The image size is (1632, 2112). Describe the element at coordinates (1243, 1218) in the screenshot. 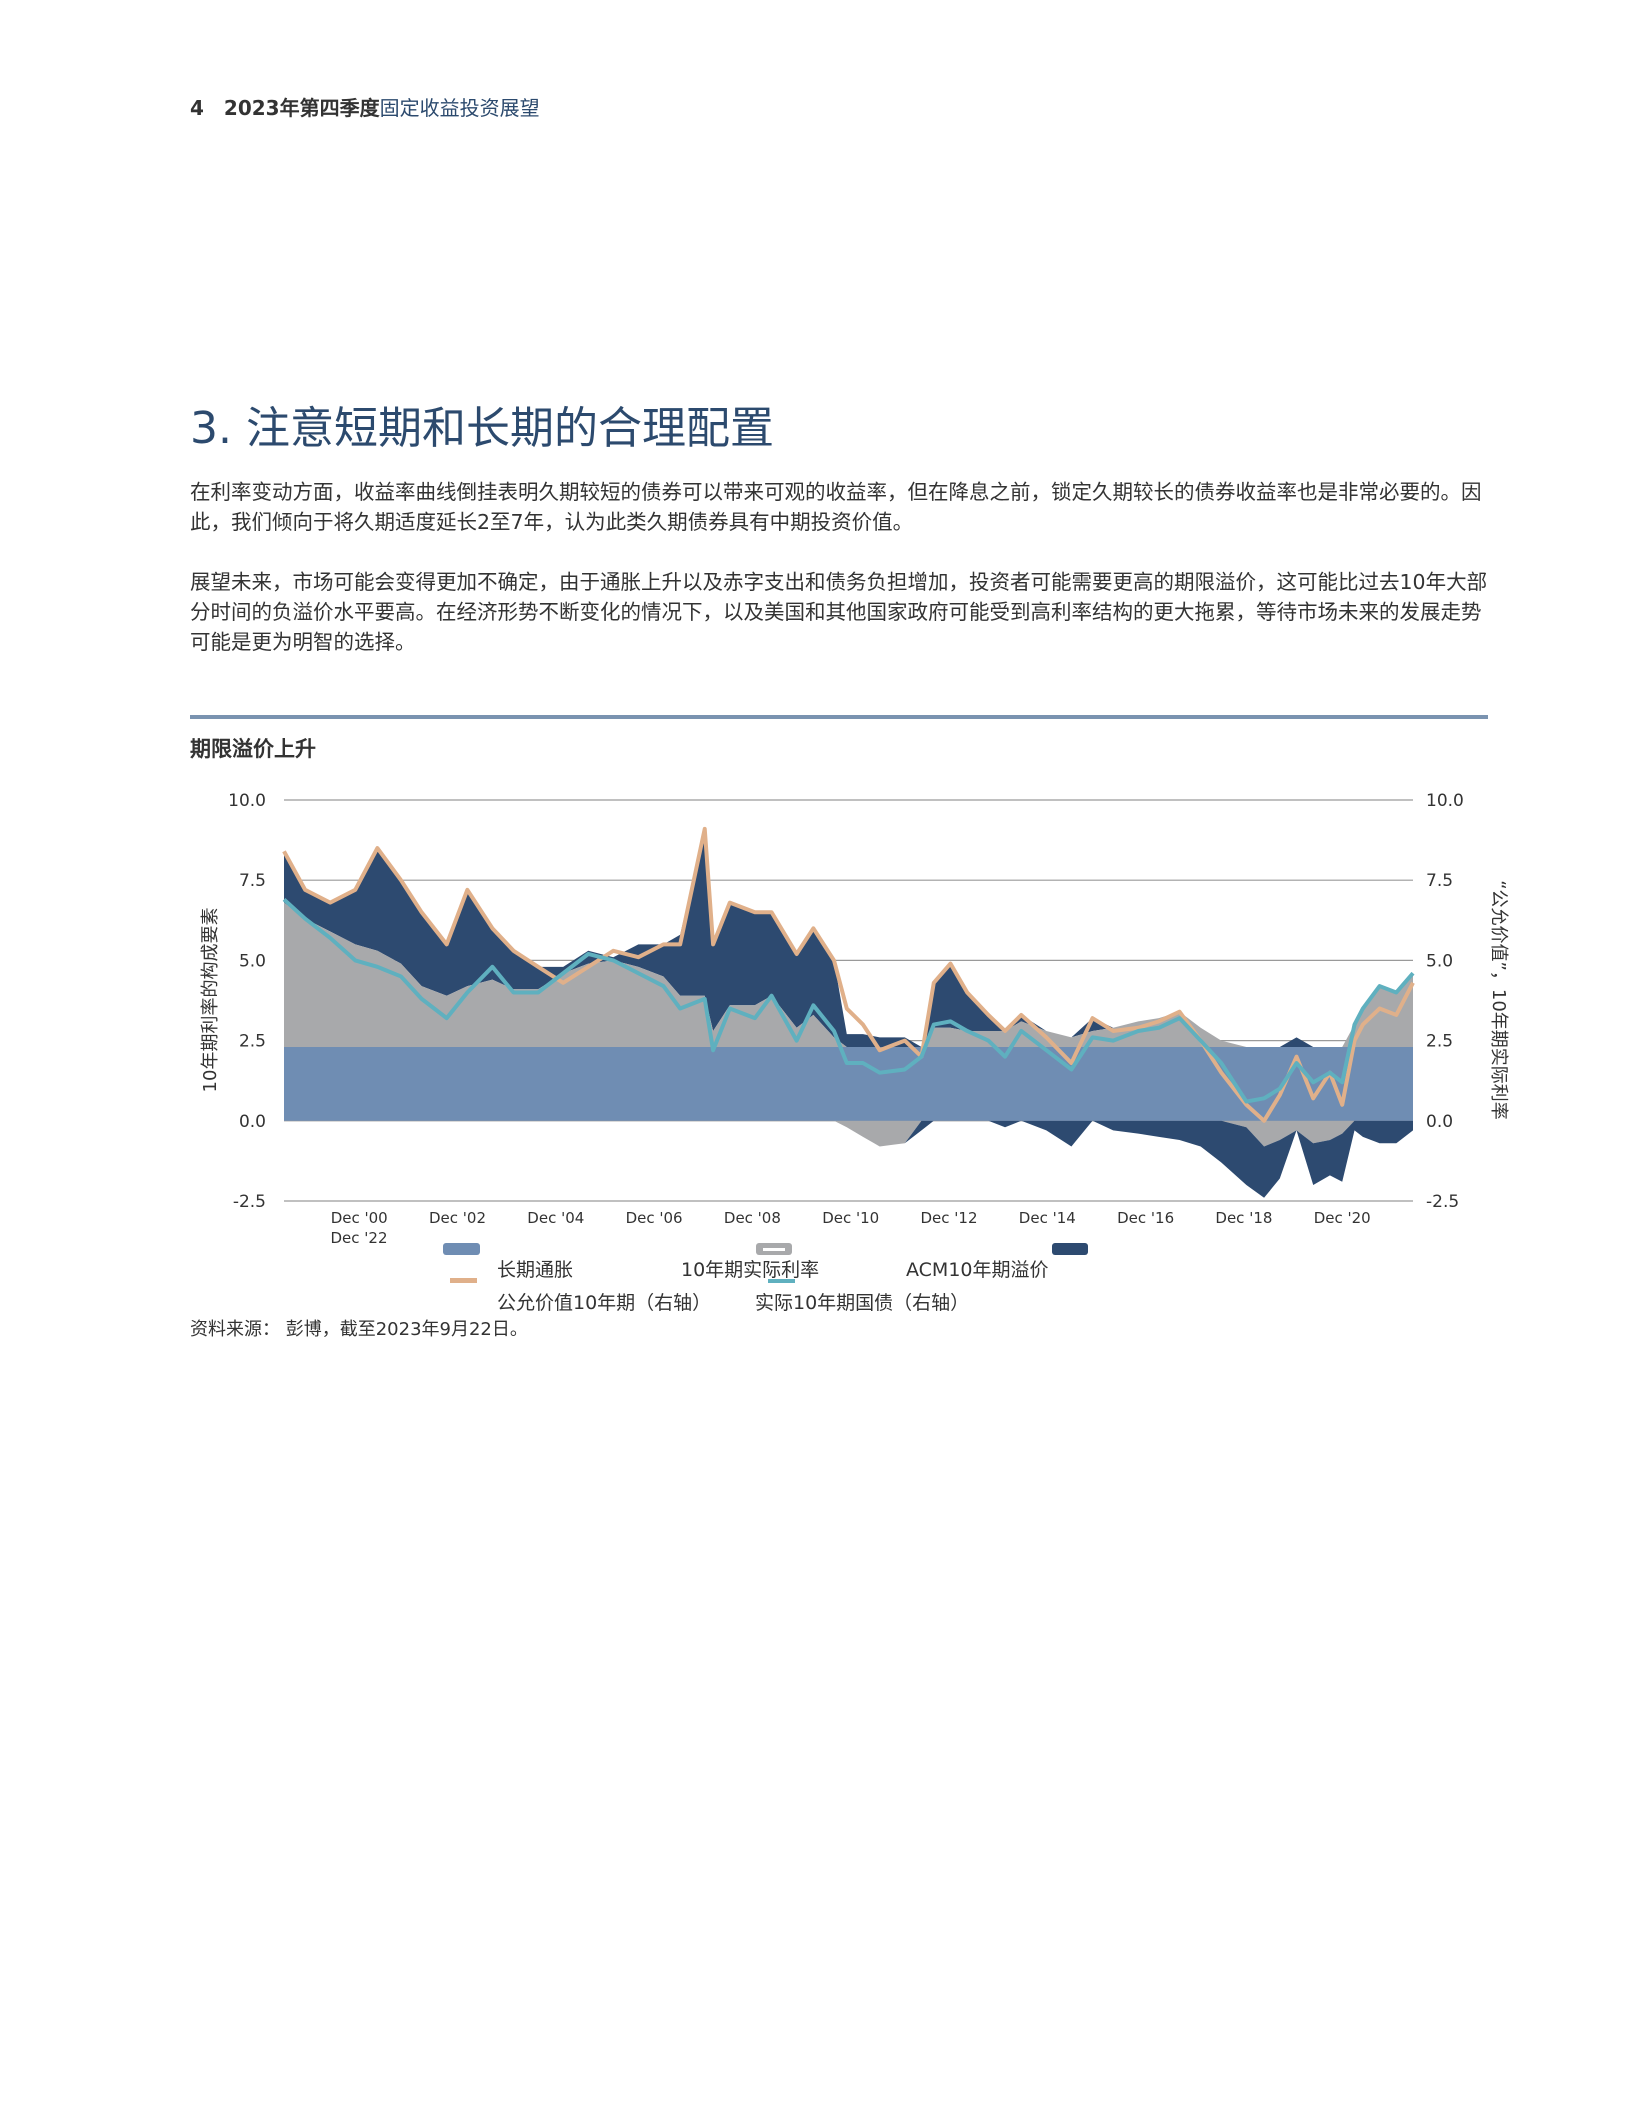

I see `x-tick-label: Dec '18` at that location.